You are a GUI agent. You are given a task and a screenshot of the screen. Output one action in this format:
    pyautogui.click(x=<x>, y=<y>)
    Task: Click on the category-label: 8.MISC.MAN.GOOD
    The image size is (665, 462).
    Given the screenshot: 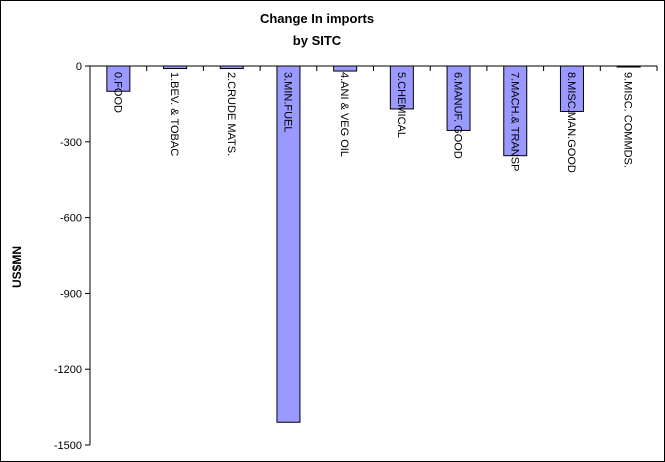 What is the action you would take?
    pyautogui.click(x=571, y=122)
    